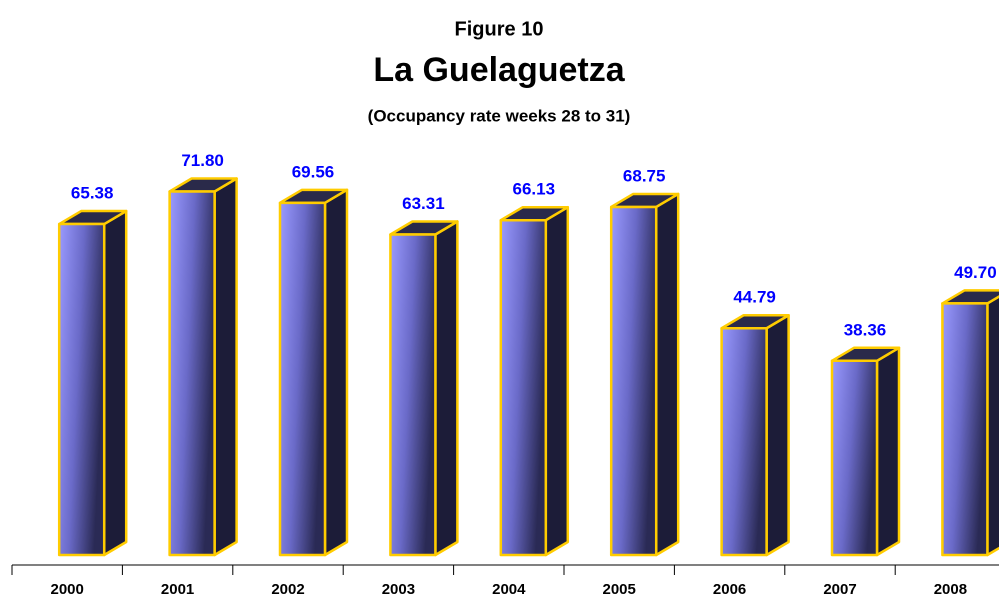 The width and height of the screenshot is (999, 600). What do you see at coordinates (950, 589) in the screenshot?
I see `x-tick-label: 2008` at bounding box center [950, 589].